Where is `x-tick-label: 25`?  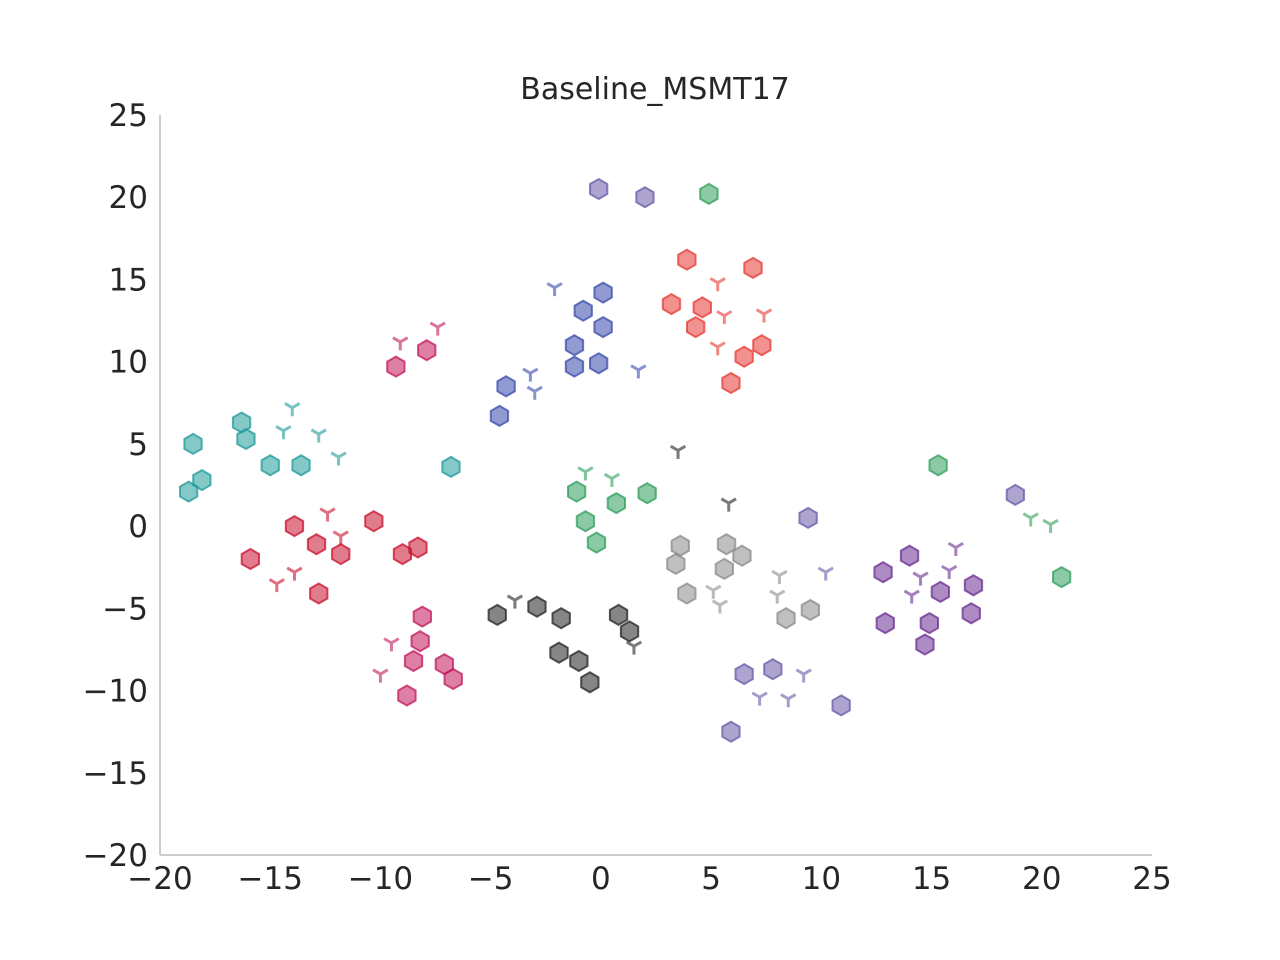
x-tick-label: 25 is located at coordinates (1151, 879).